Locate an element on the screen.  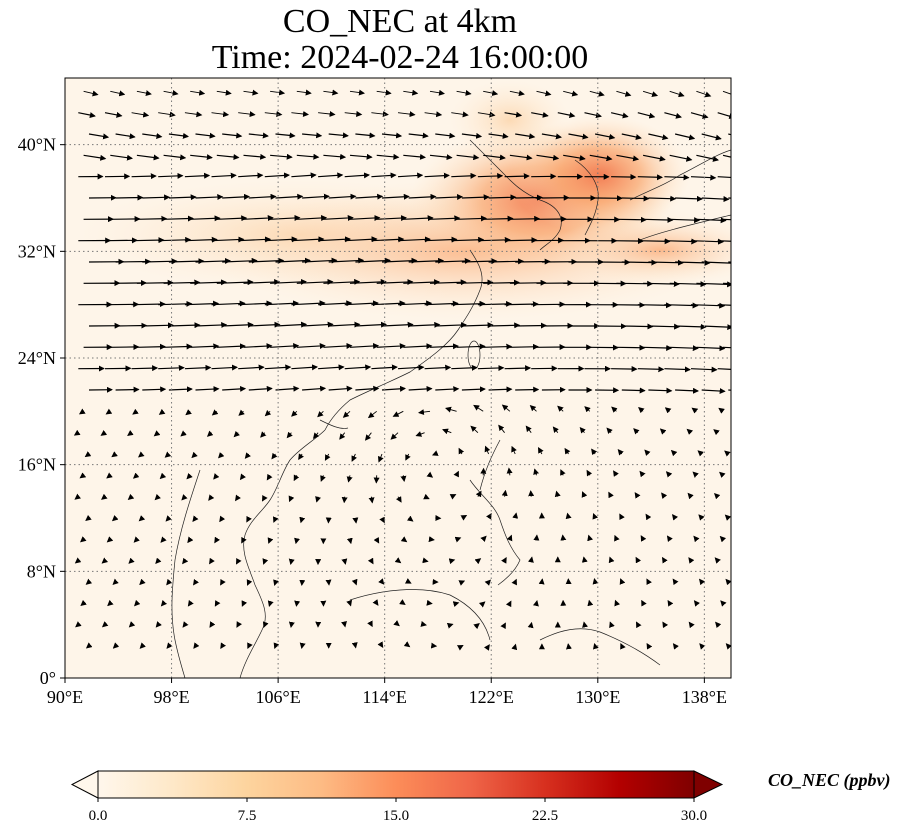
x-tick-label: 90°E is located at coordinates (65, 697).